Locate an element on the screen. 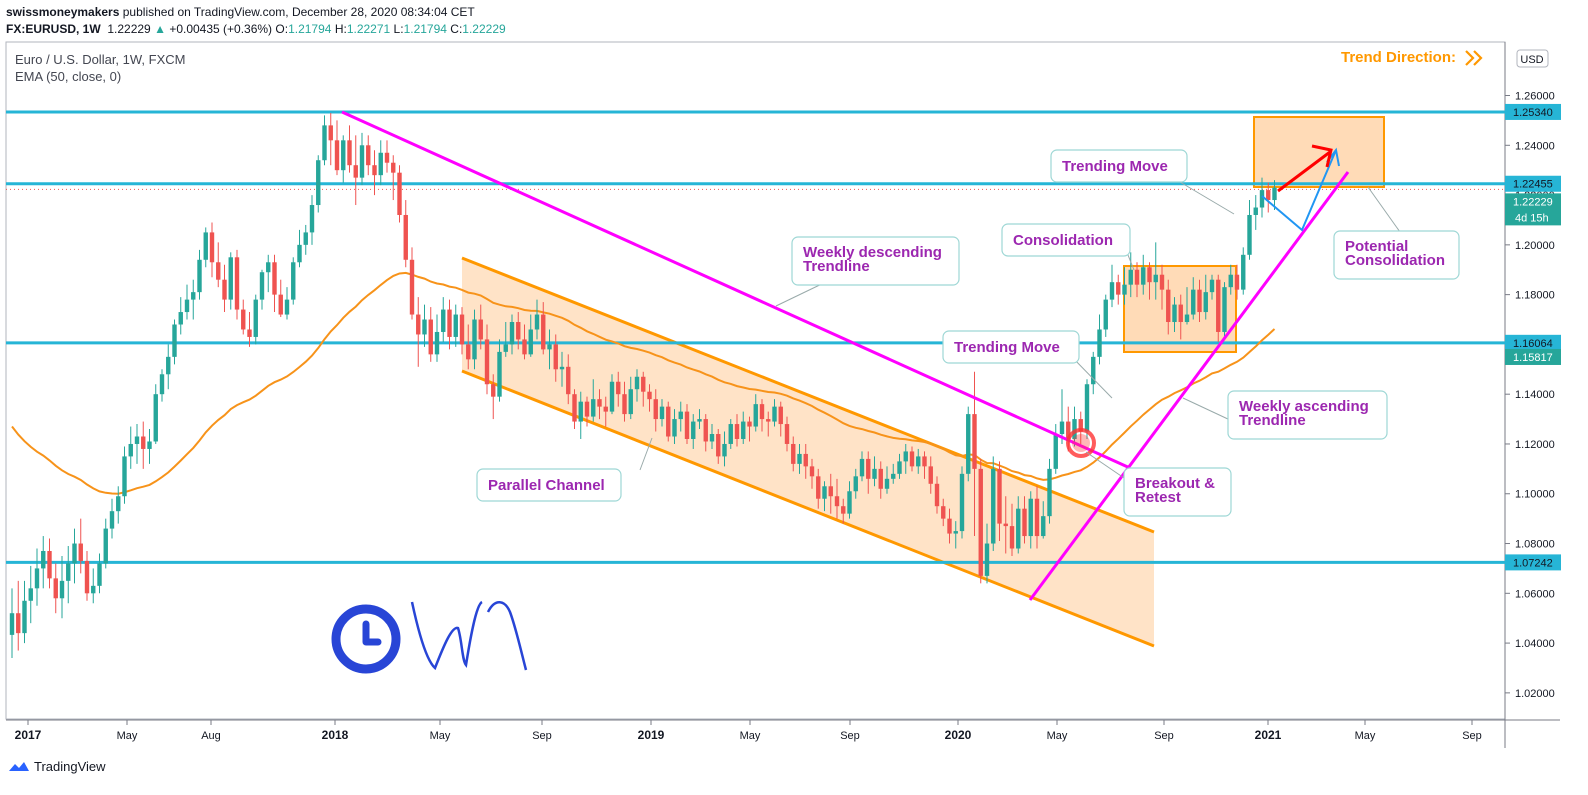 The width and height of the screenshot is (1588, 795). owa-logo is located at coordinates (429, 637).